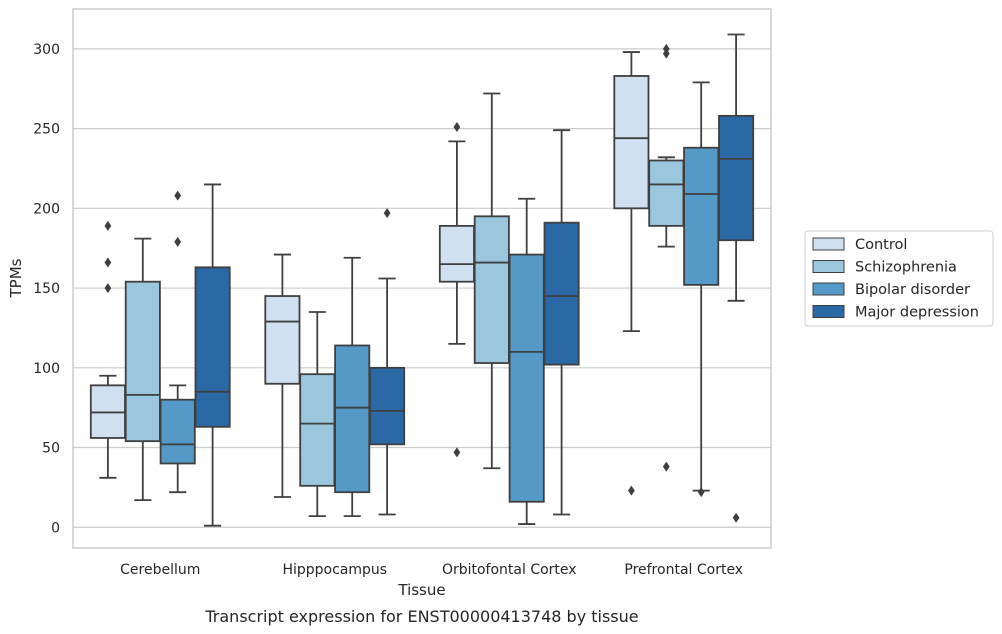 This screenshot has width=1002, height=634. Describe the element at coordinates (16, 278) in the screenshot. I see `y-axis-label: TPMs` at that location.